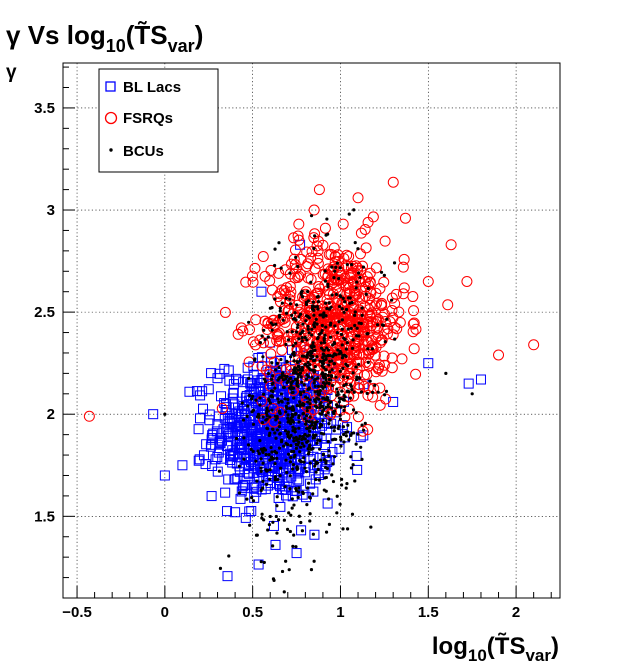  What do you see at coordinates (148, 118) in the screenshot?
I see `legend-label-fsrqs: FSRQs` at bounding box center [148, 118].